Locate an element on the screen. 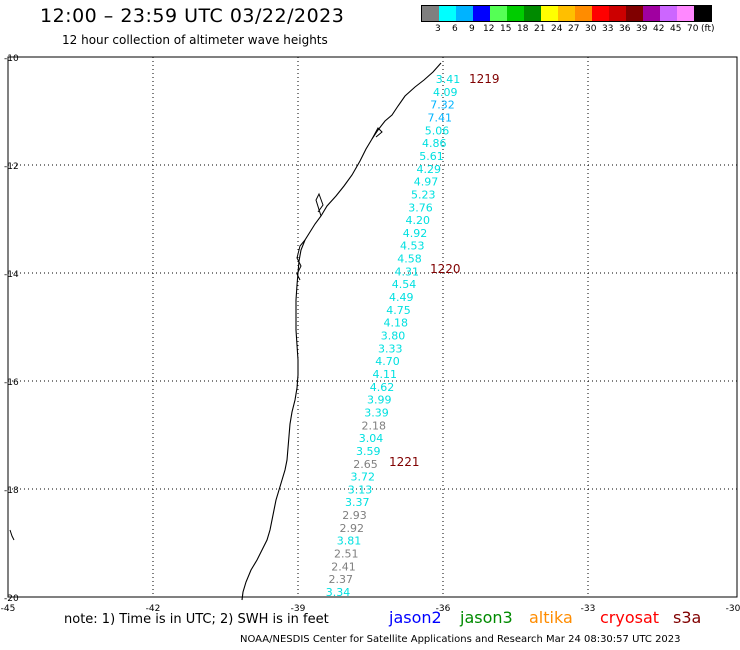 The height and width of the screenshot is (650, 740). satellite-altika: altika is located at coordinates (551, 617).